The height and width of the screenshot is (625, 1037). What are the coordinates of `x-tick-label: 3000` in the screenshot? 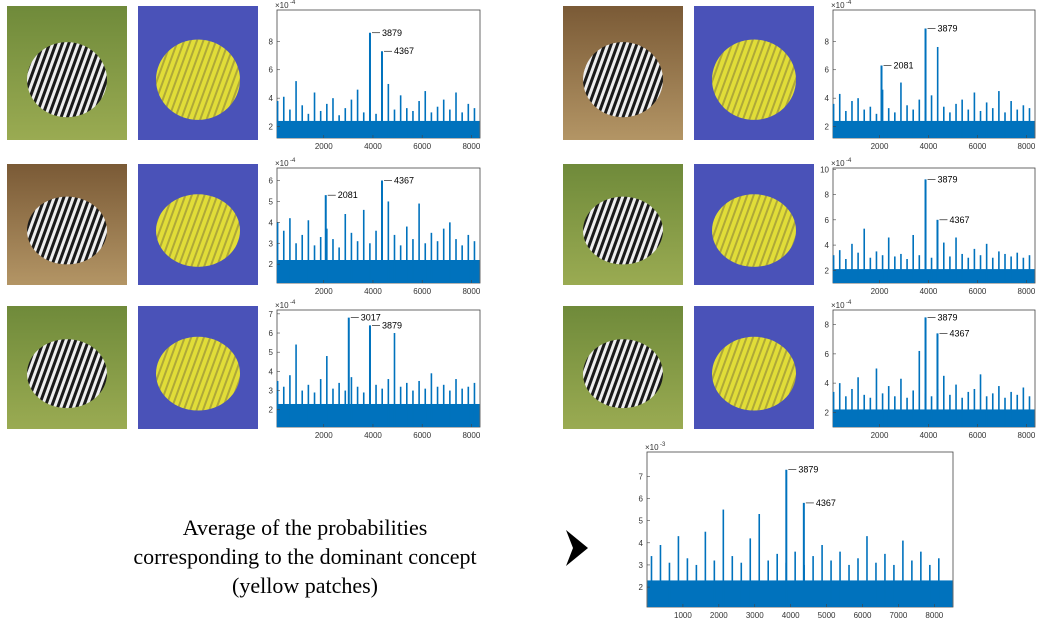 It's located at (755, 615).